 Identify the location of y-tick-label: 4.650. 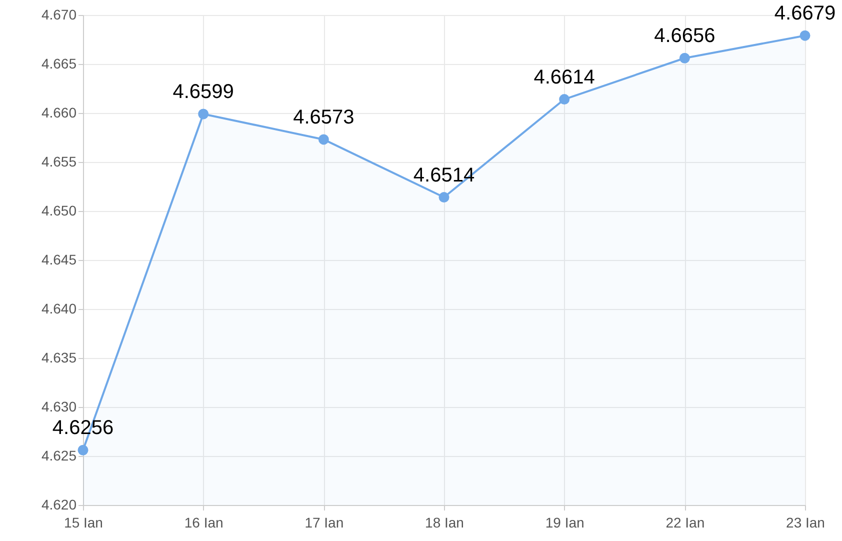
(59, 210).